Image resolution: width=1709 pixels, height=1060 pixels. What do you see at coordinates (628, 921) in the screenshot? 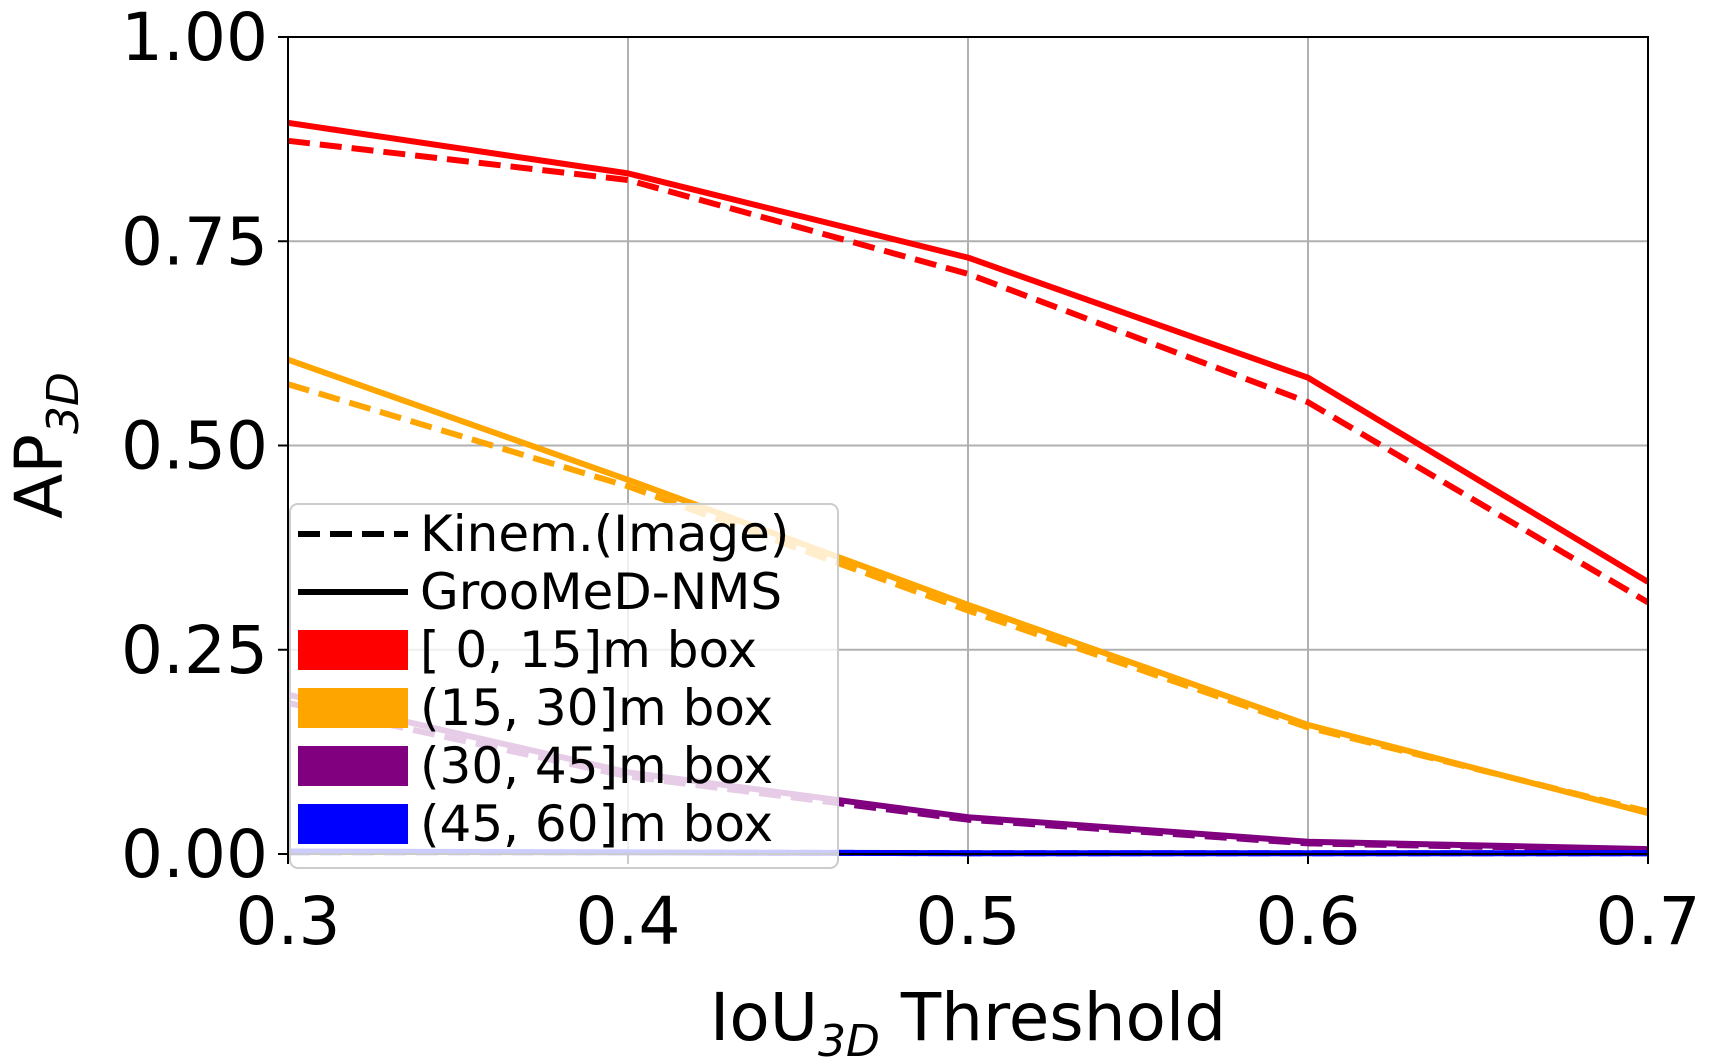
I see `x-tick-label: 0.4` at bounding box center [628, 921].